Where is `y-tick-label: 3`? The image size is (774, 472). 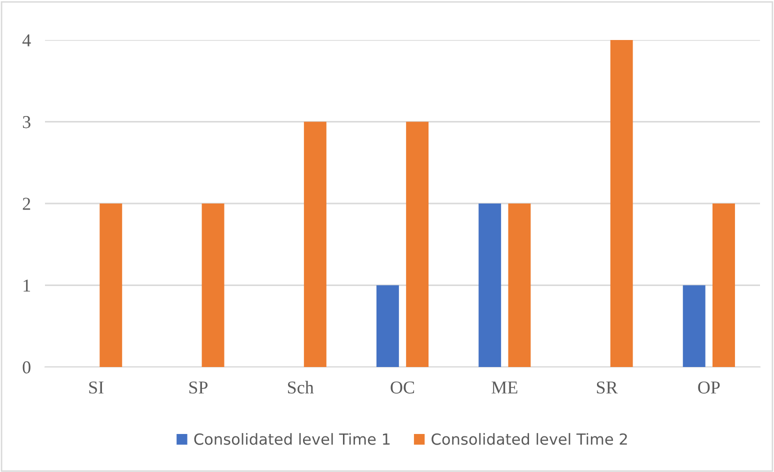
y-tick-label: 3 is located at coordinates (26, 122).